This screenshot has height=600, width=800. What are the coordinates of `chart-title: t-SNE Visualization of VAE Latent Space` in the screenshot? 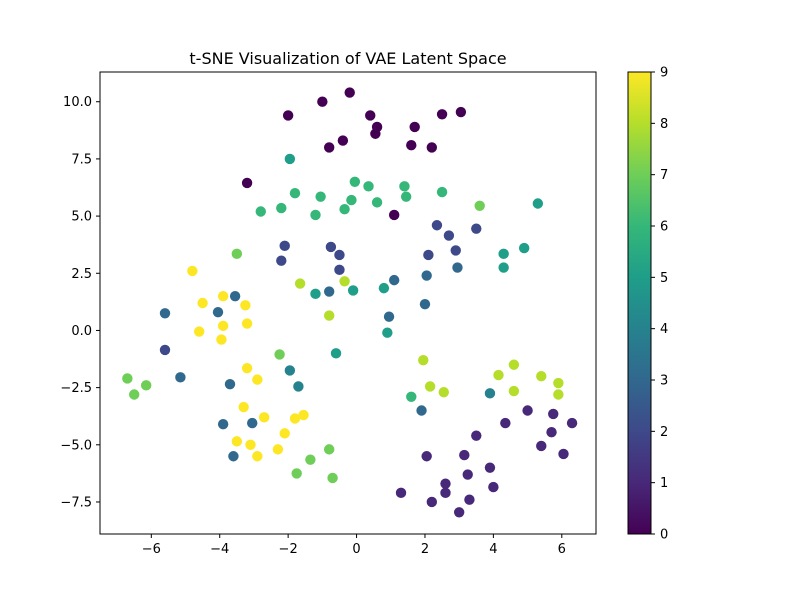 It's located at (347, 58).